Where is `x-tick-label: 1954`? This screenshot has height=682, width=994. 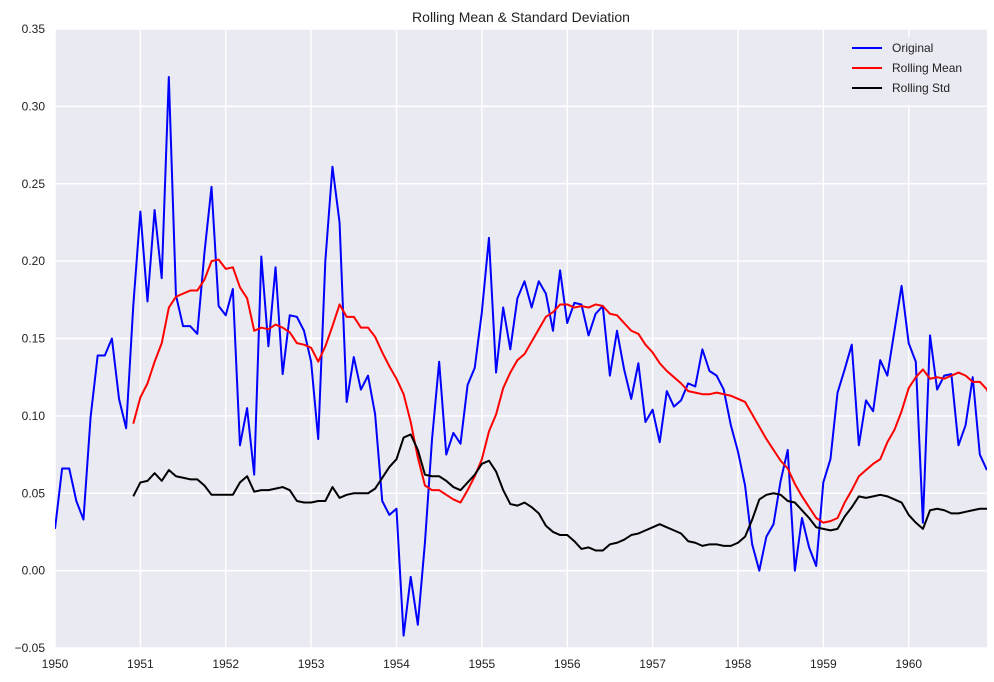 x-tick-label: 1954 is located at coordinates (396, 664).